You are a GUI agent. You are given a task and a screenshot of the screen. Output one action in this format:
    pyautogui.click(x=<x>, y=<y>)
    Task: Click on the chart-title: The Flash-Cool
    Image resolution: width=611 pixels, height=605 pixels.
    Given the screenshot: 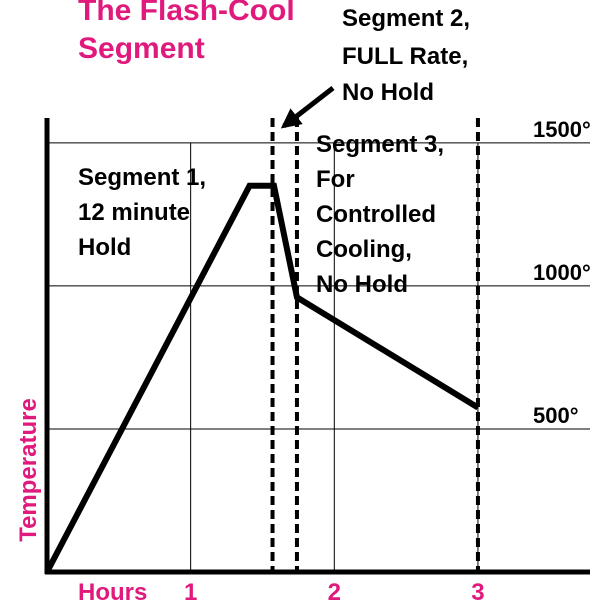 What is the action you would take?
    pyautogui.click(x=186, y=13)
    